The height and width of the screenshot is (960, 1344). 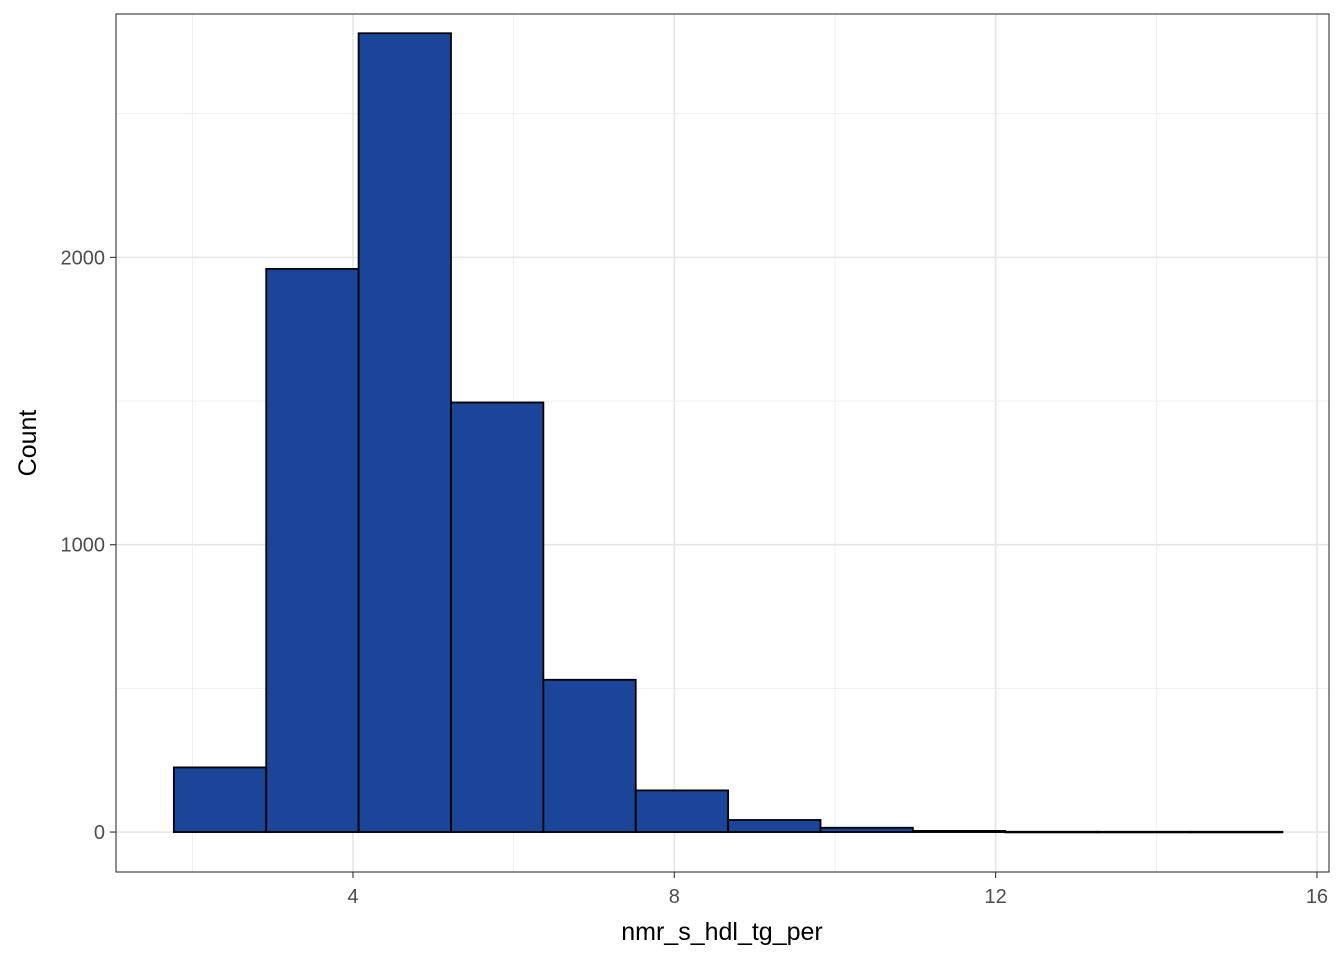 I want to click on y-tick-label: 2000, so click(x=83, y=258).